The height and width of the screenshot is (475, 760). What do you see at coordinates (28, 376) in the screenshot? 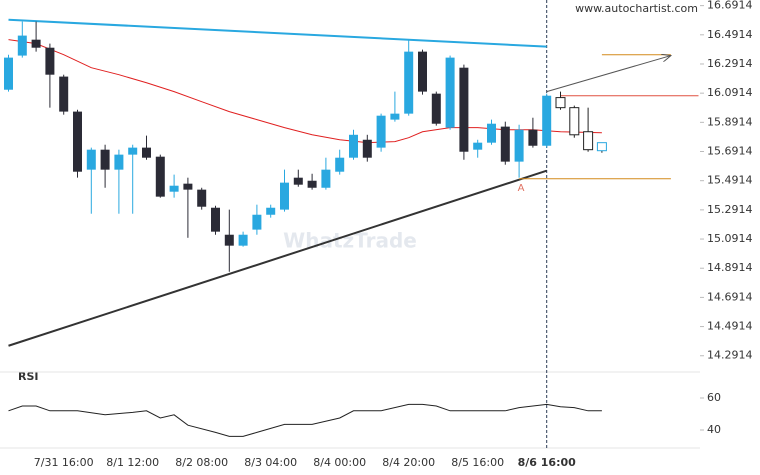
I see `rsi-title: RSI` at bounding box center [28, 376].